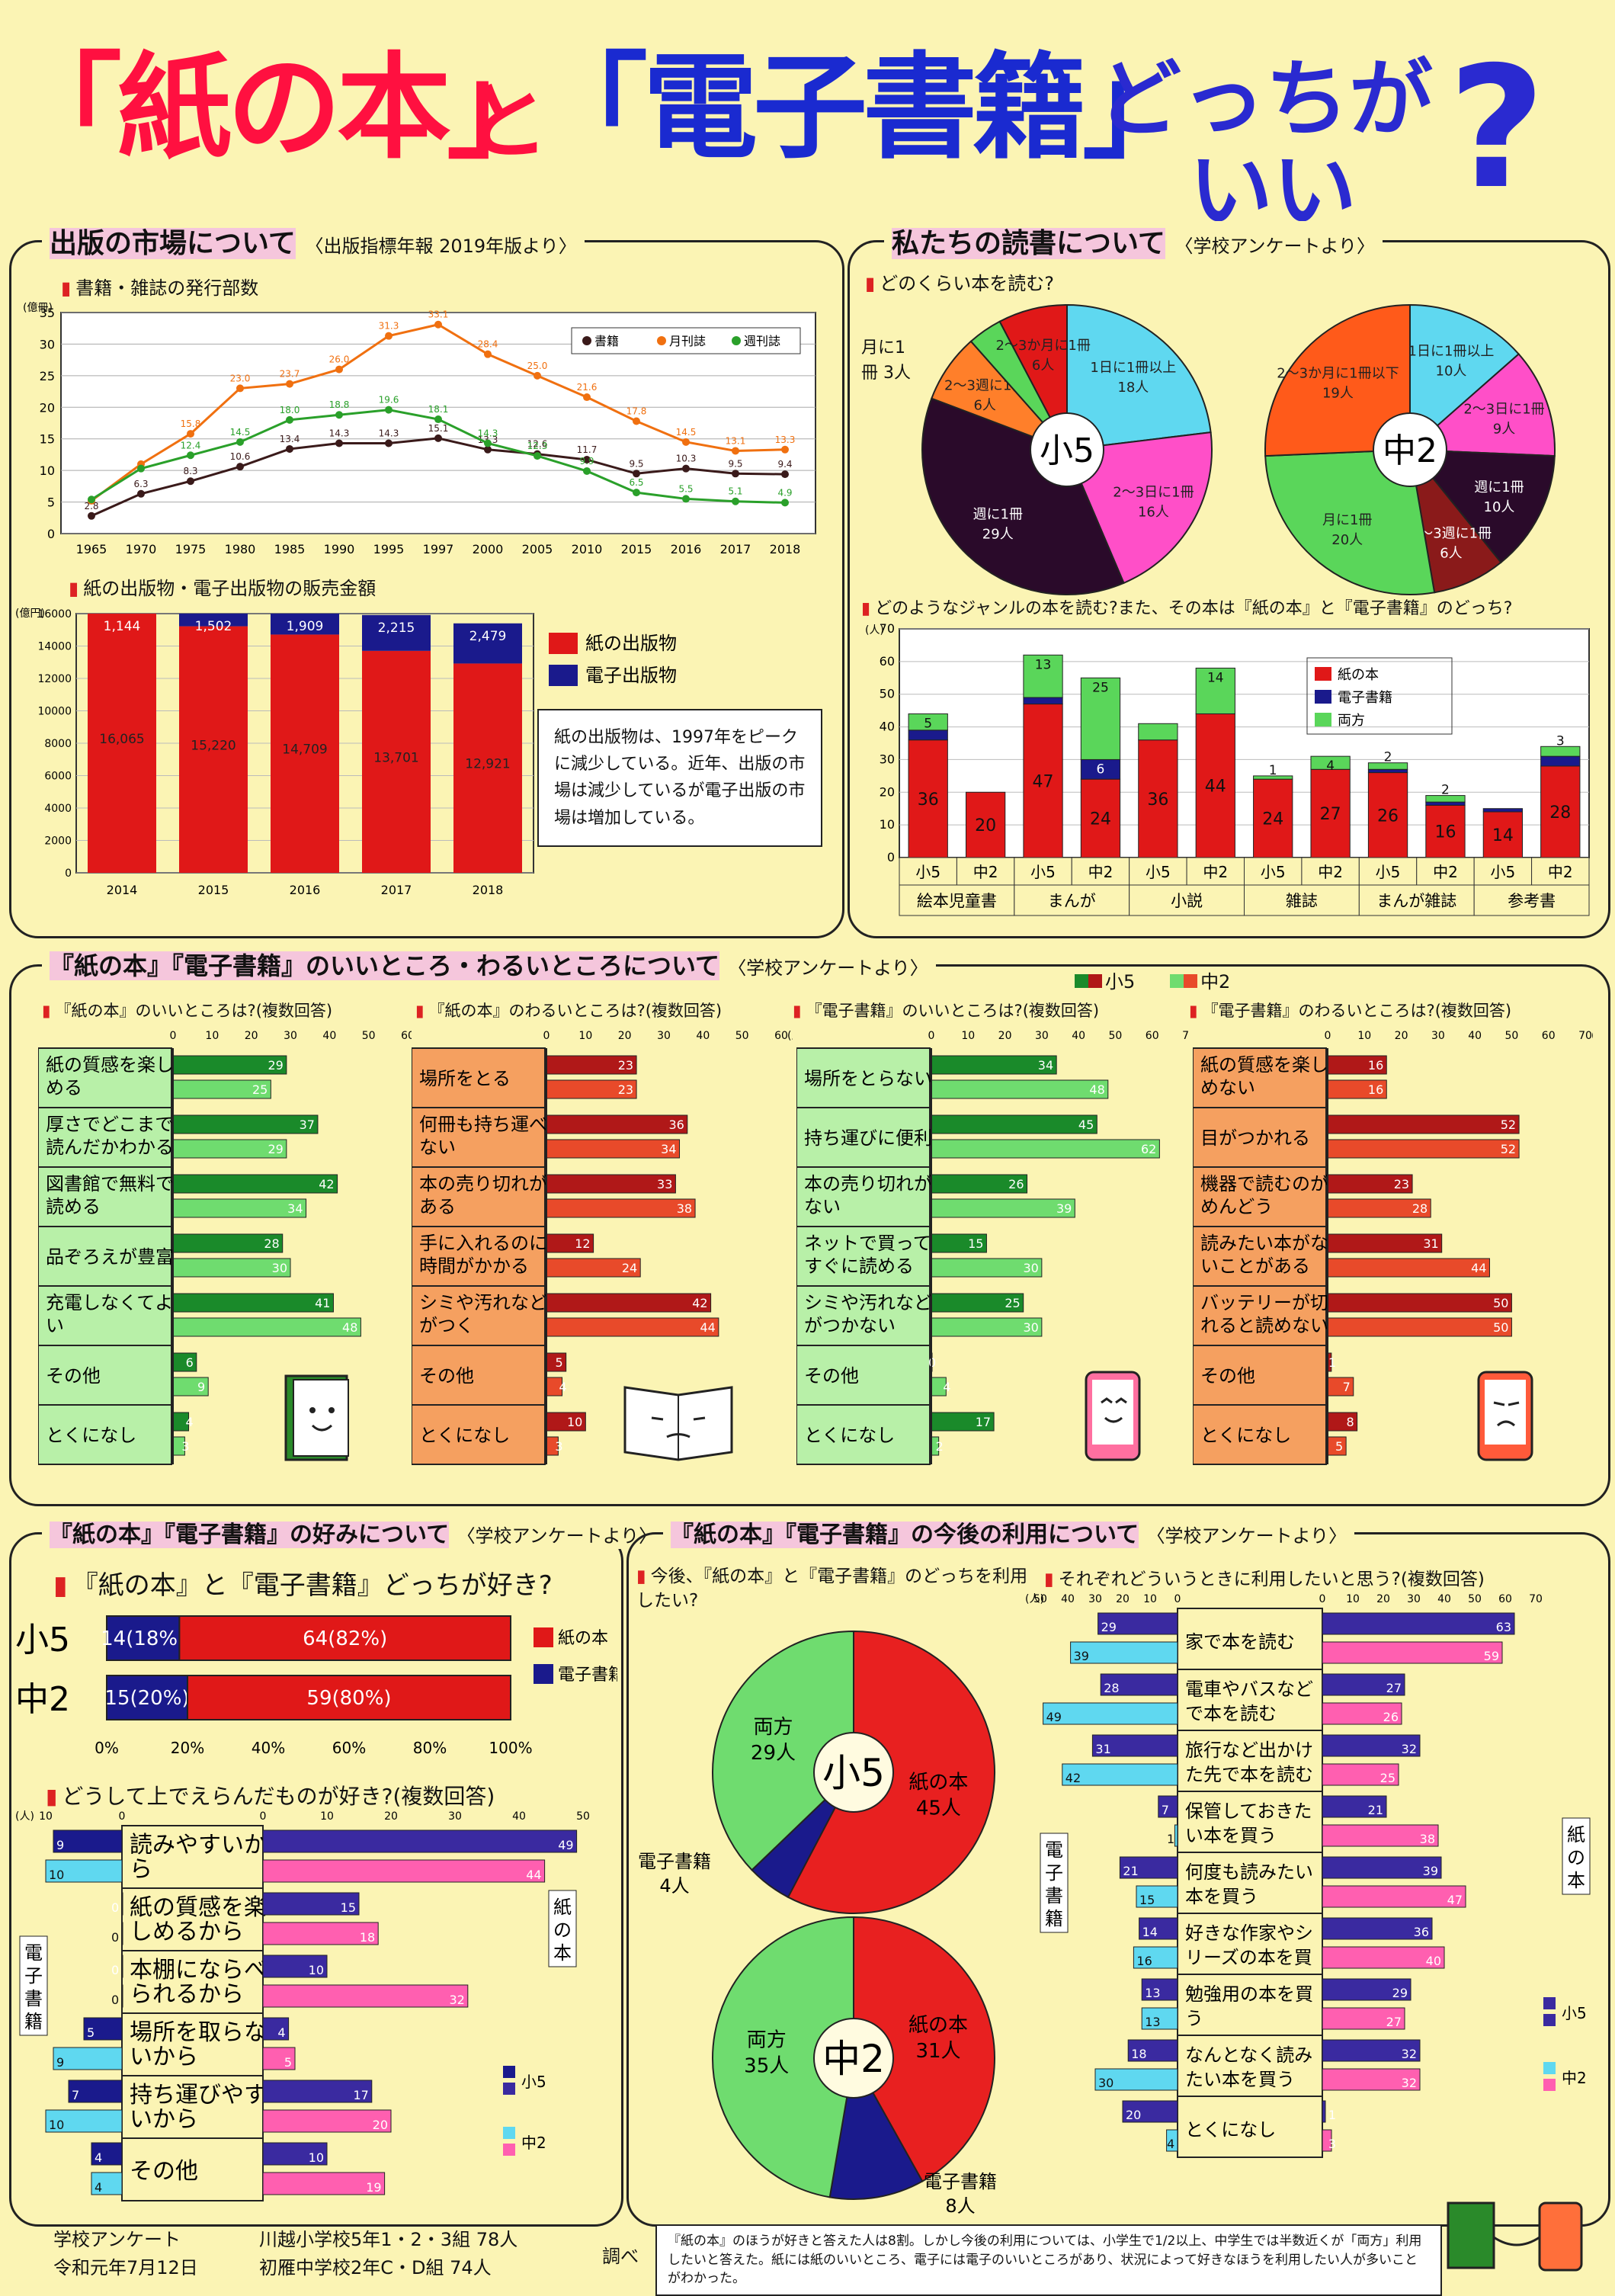 This screenshot has width=1615, height=2296. What do you see at coordinates (240, 456) in the screenshot?
I see `data-label: 10.6` at bounding box center [240, 456].